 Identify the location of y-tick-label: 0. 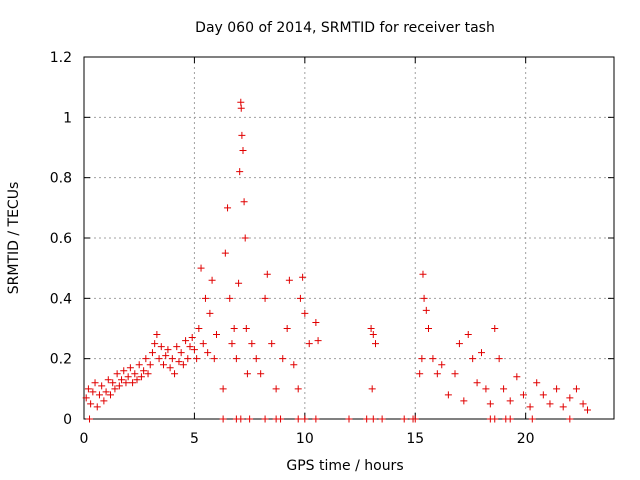
(67, 420).